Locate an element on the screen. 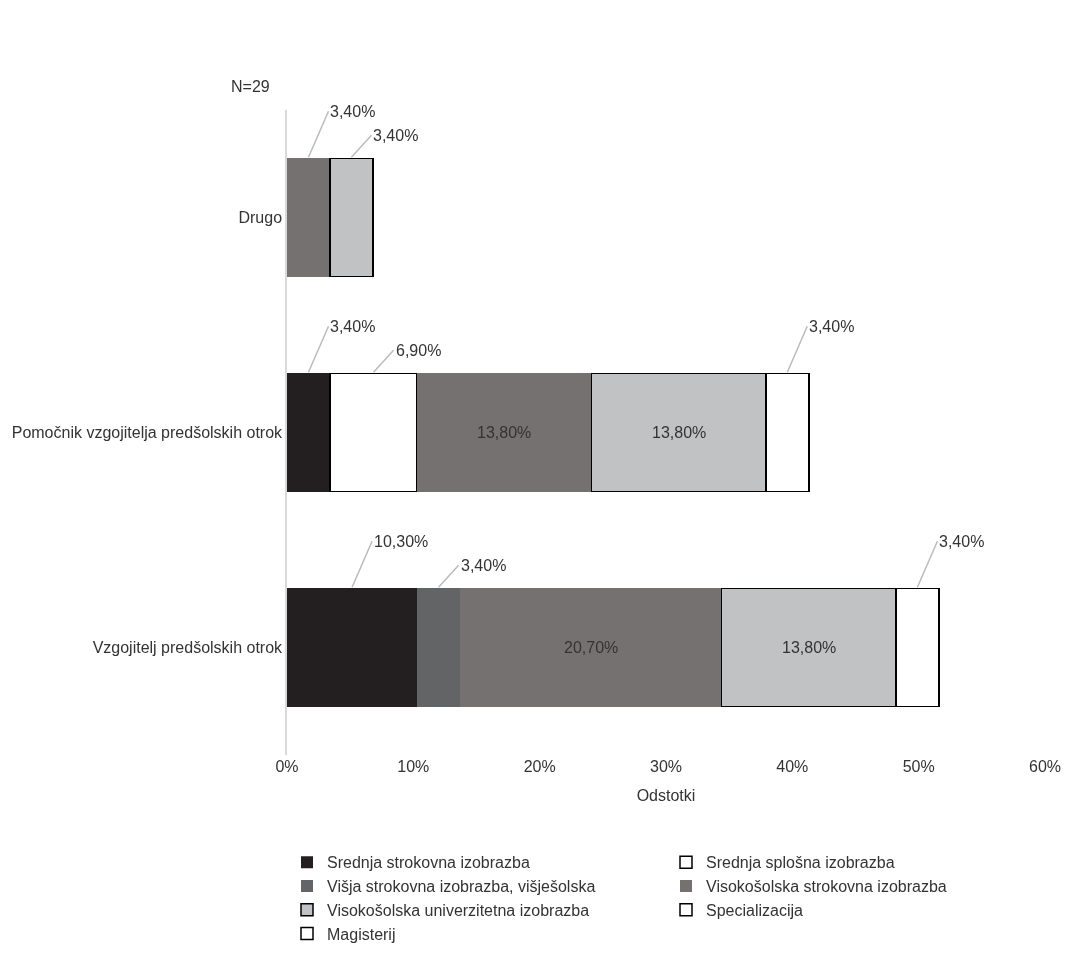  y-tick-label: Drugo is located at coordinates (260, 218).